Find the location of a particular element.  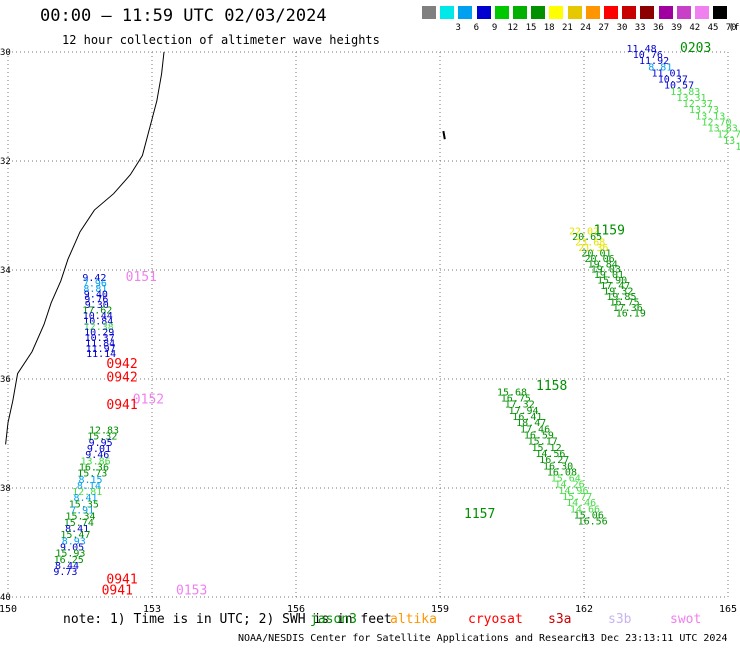

wave-height-value: 15.74 is located at coordinates (79, 523).